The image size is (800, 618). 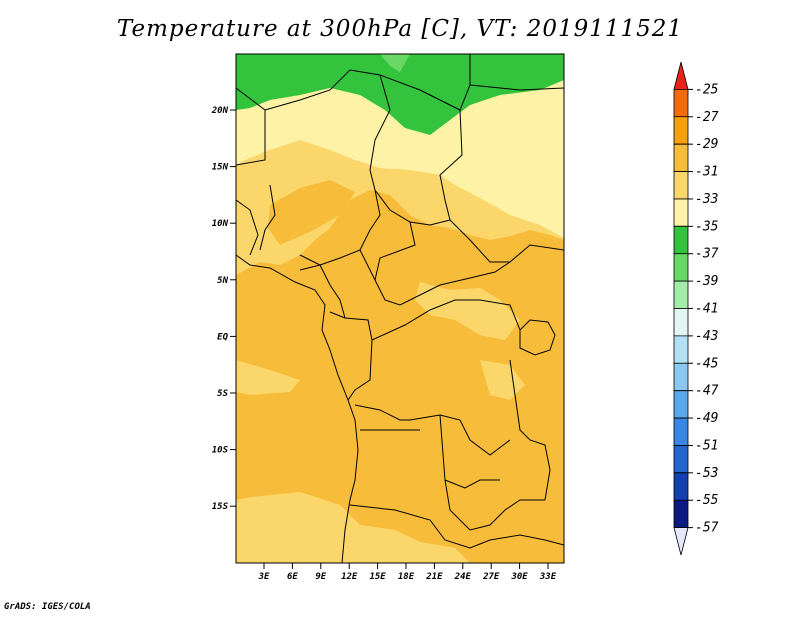 What do you see at coordinates (706, 445) in the screenshot?
I see `colorbar-label: -51` at bounding box center [706, 445].